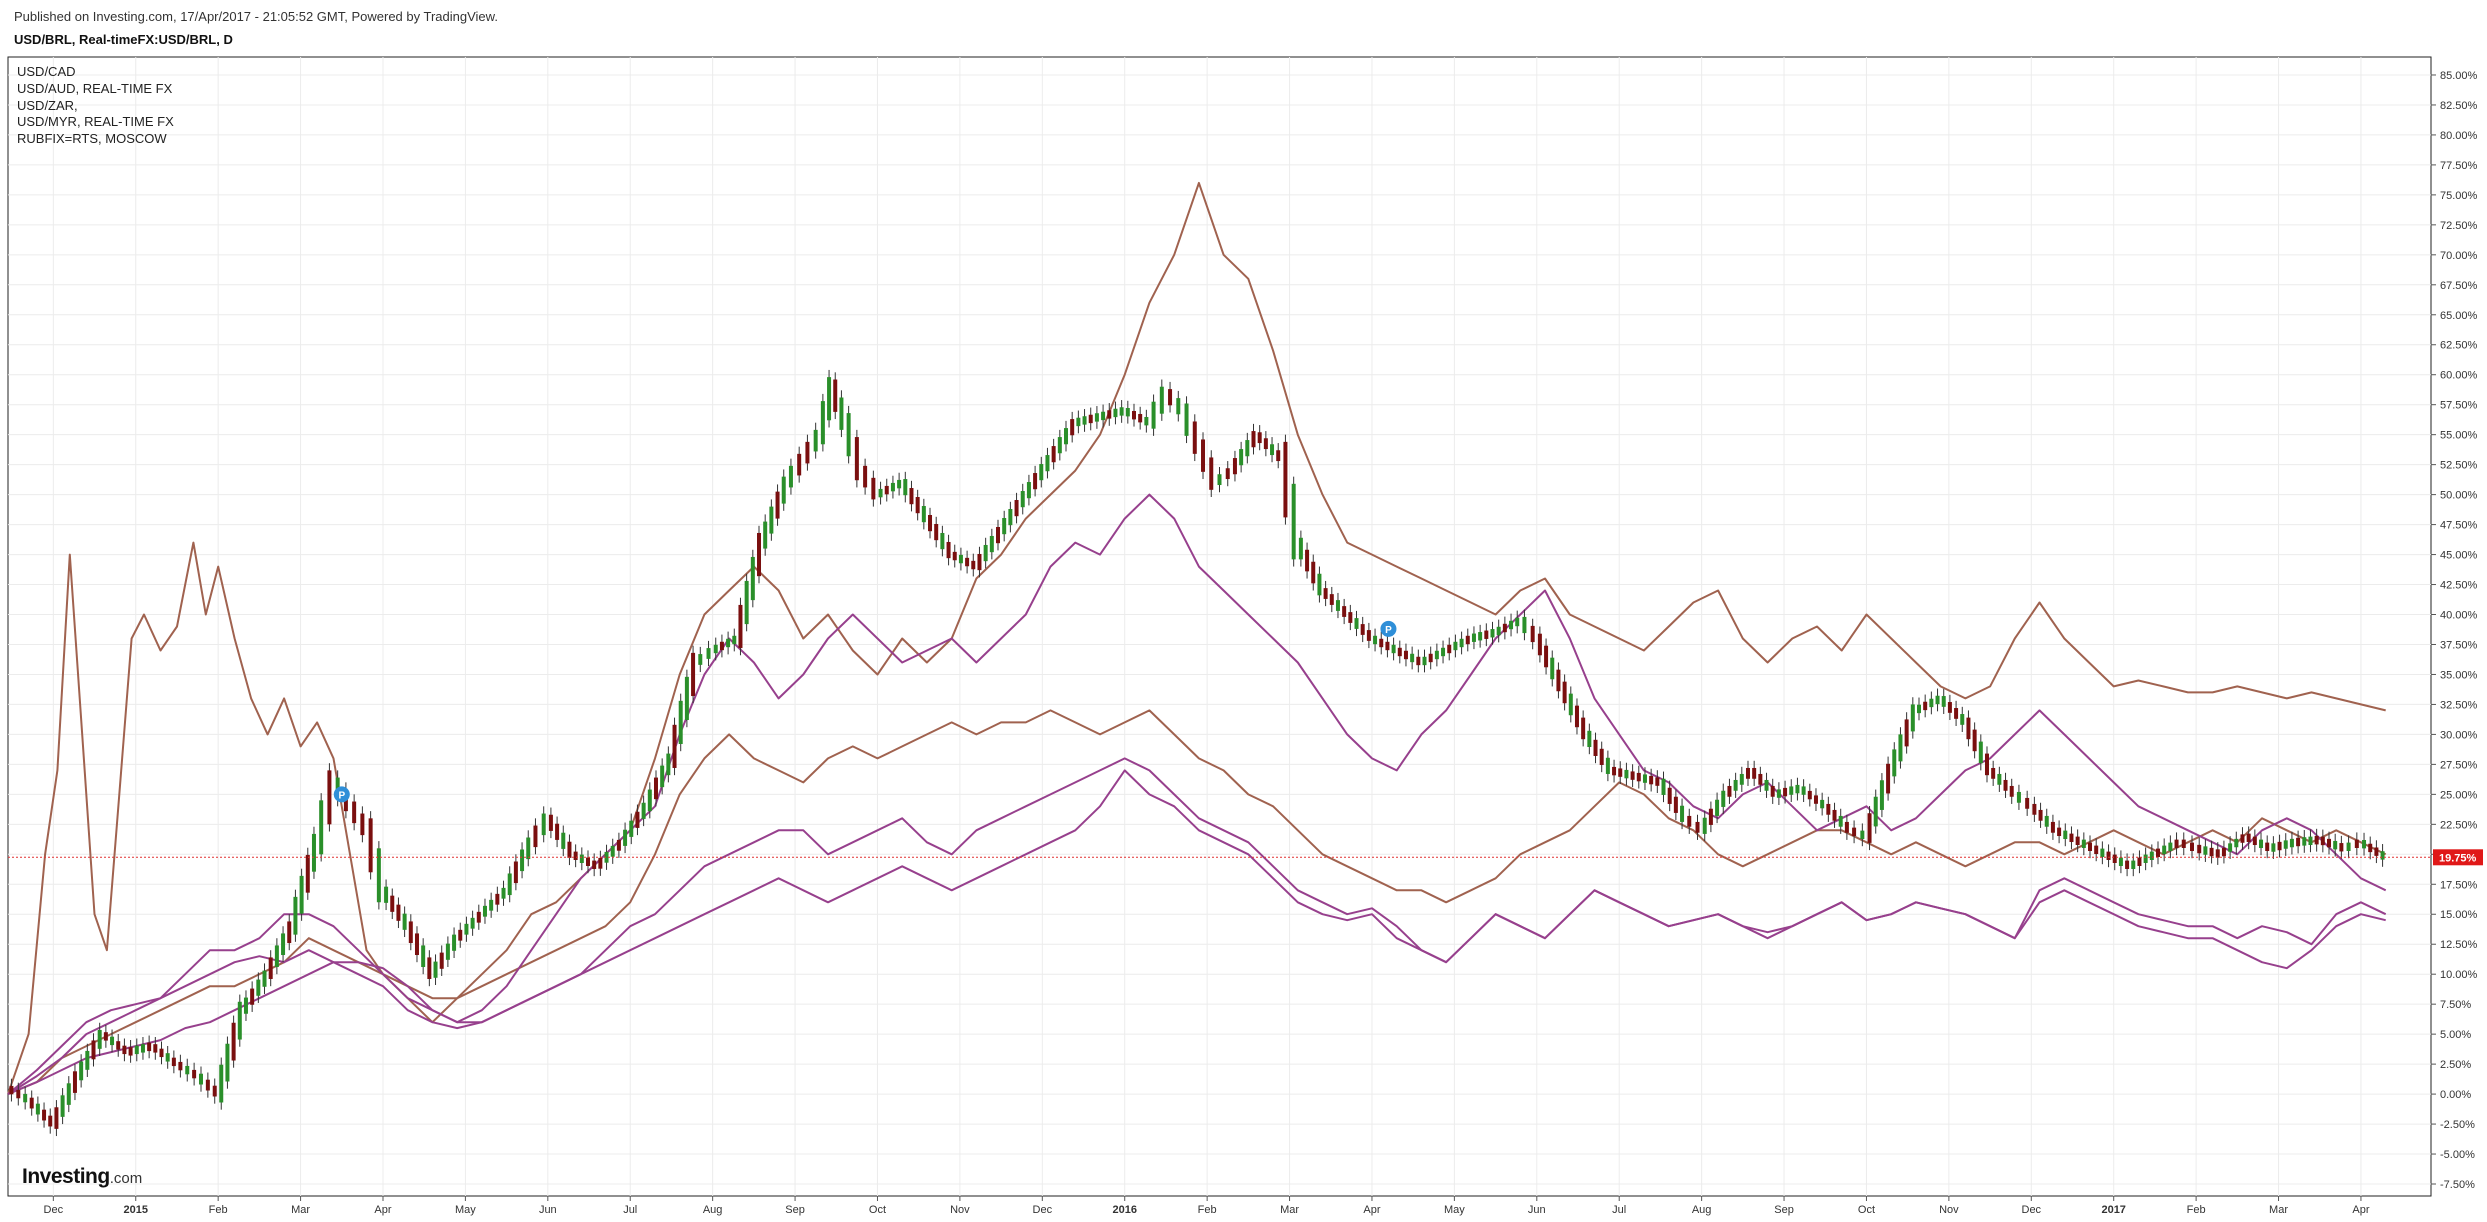 This screenshot has height=1222, width=2487. I want to click on y-tick-label: 57.50%, so click(2459, 406).